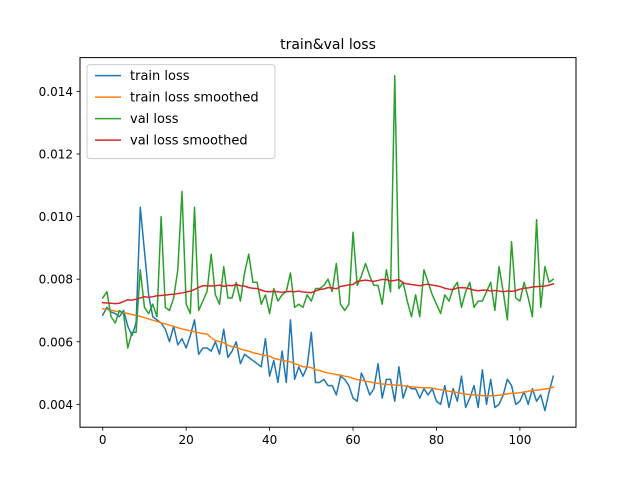  Describe the element at coordinates (269, 440) in the screenshot. I see `x-tick-label: 40` at that location.